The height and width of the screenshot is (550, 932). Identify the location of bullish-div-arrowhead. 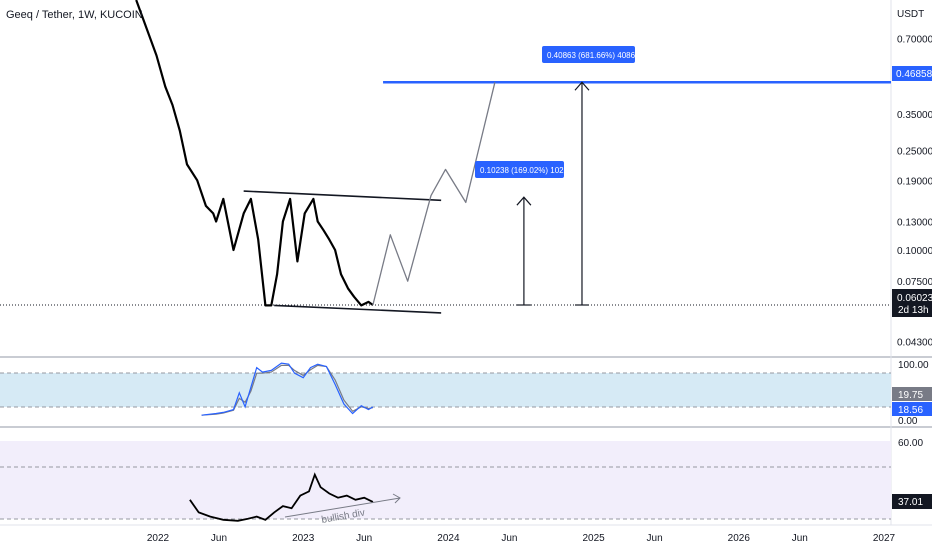
(396, 498).